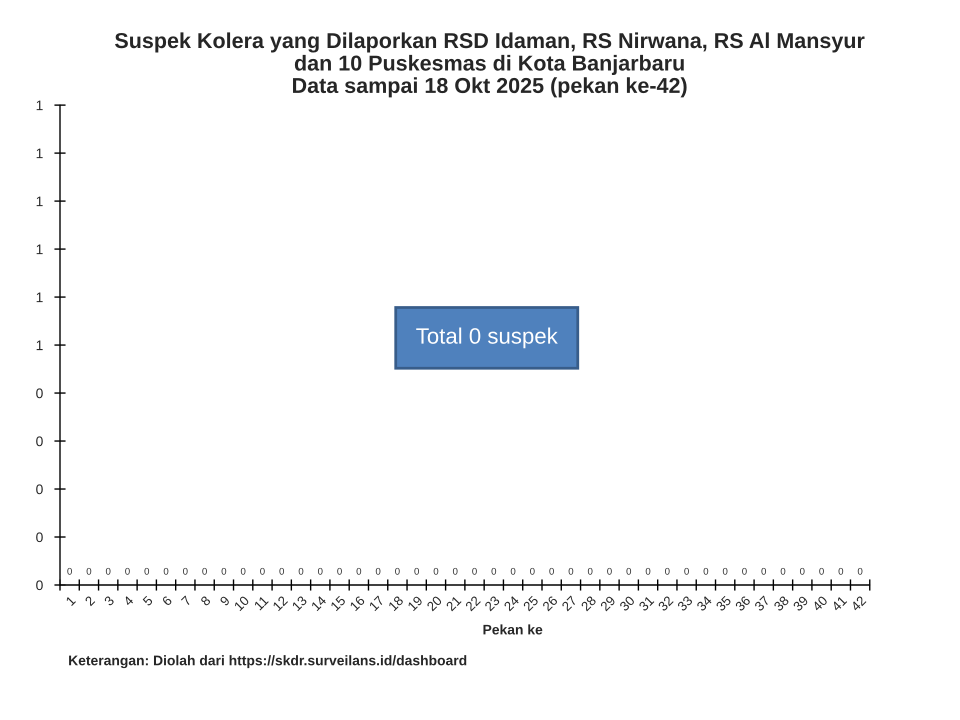 Image resolution: width=960 pixels, height=720 pixels. What do you see at coordinates (858, 603) in the screenshot?
I see `x-tick-label: 42` at bounding box center [858, 603].